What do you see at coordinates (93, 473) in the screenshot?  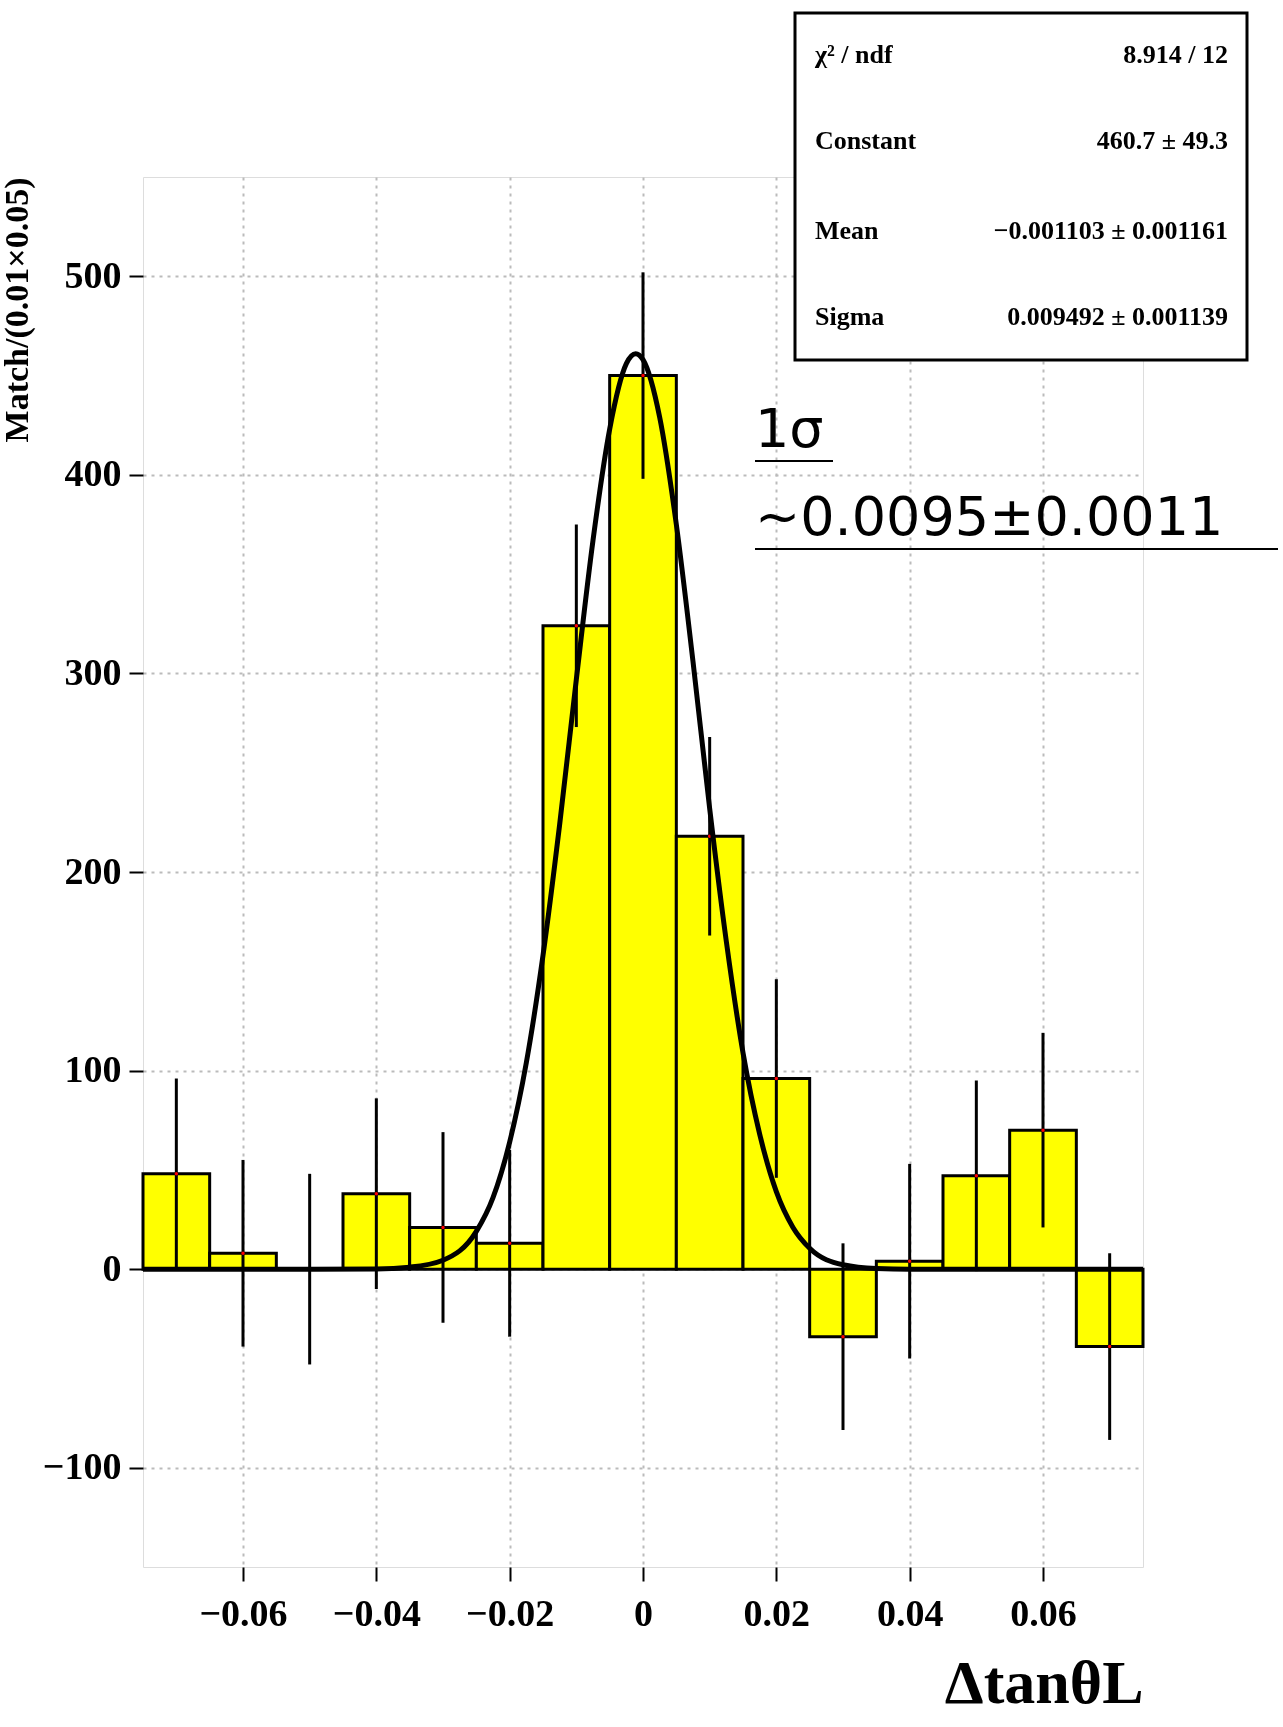 I see `y-tick-label: 400` at bounding box center [93, 473].